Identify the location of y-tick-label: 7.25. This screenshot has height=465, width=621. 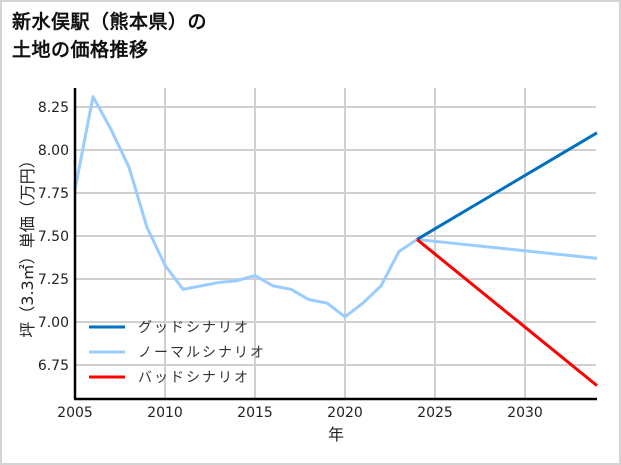
(53, 280).